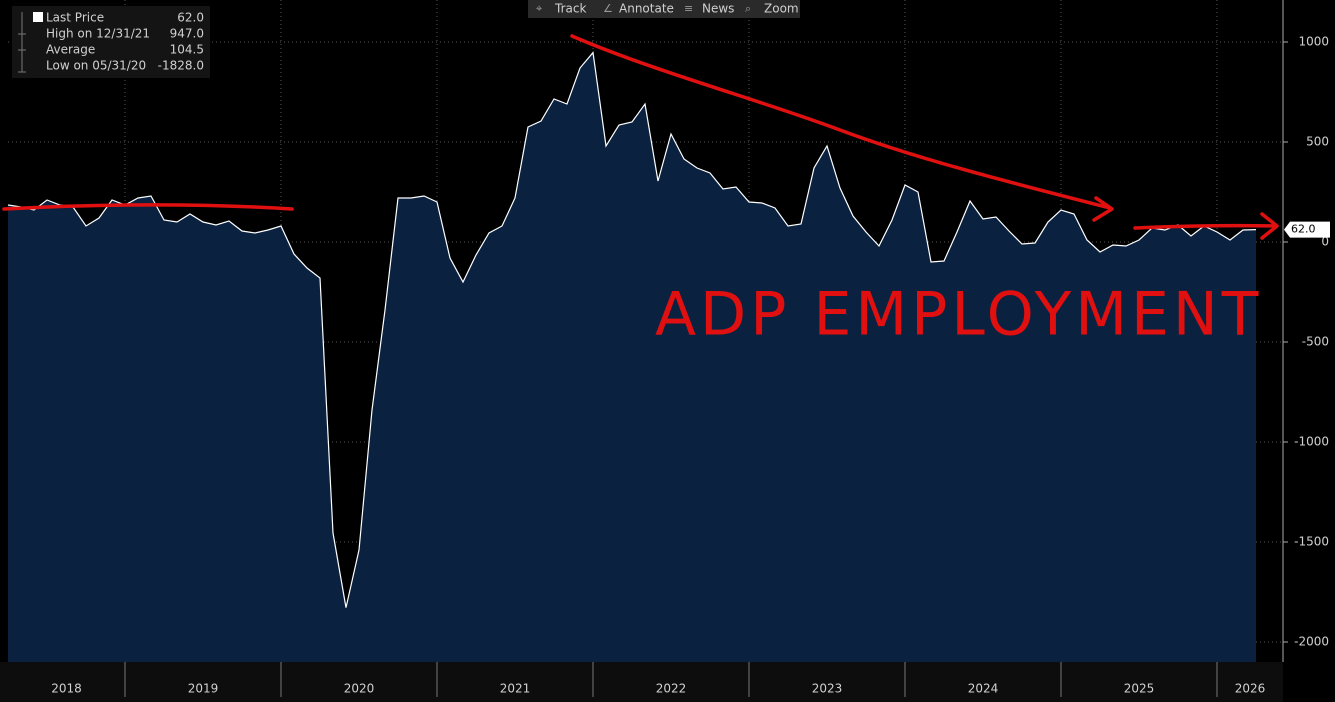  I want to click on y-tick-label: -1000, so click(1311, 442).